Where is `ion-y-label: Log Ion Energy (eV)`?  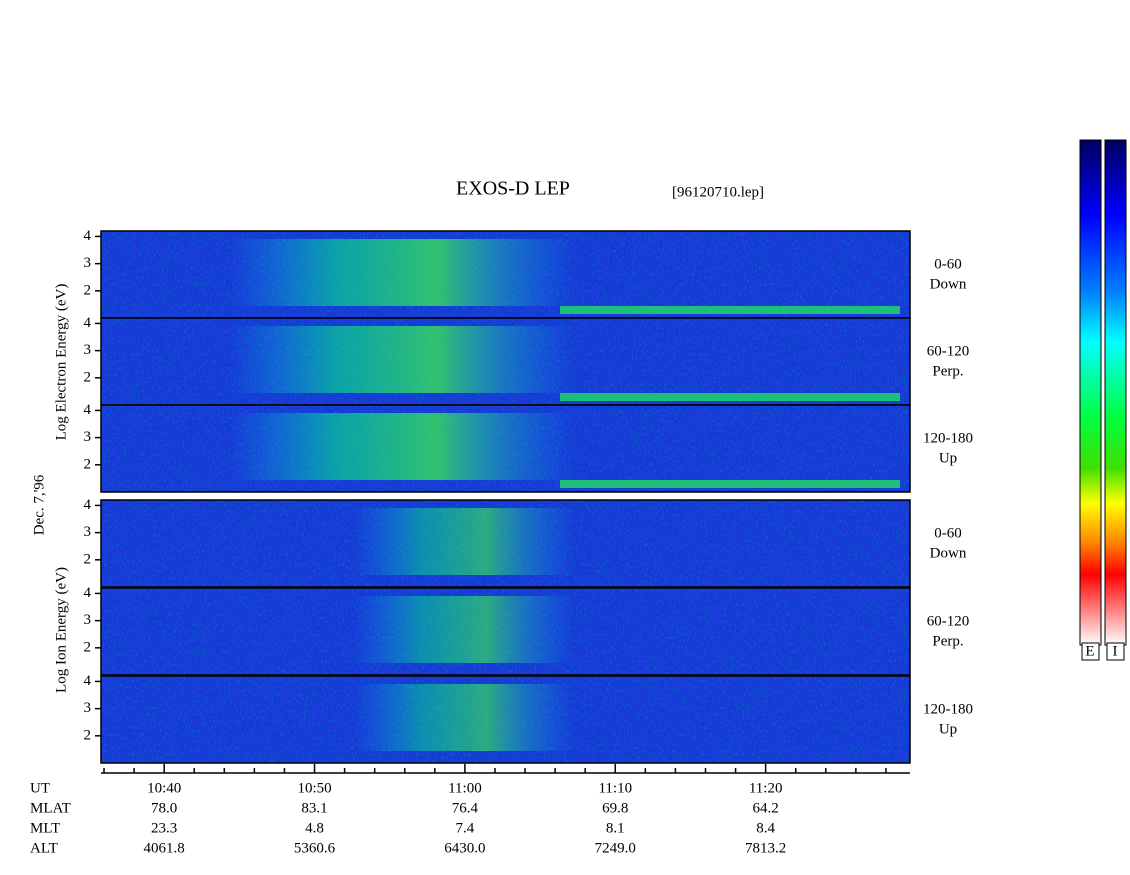 ion-y-label: Log Ion Energy (eV) is located at coordinates (61, 630).